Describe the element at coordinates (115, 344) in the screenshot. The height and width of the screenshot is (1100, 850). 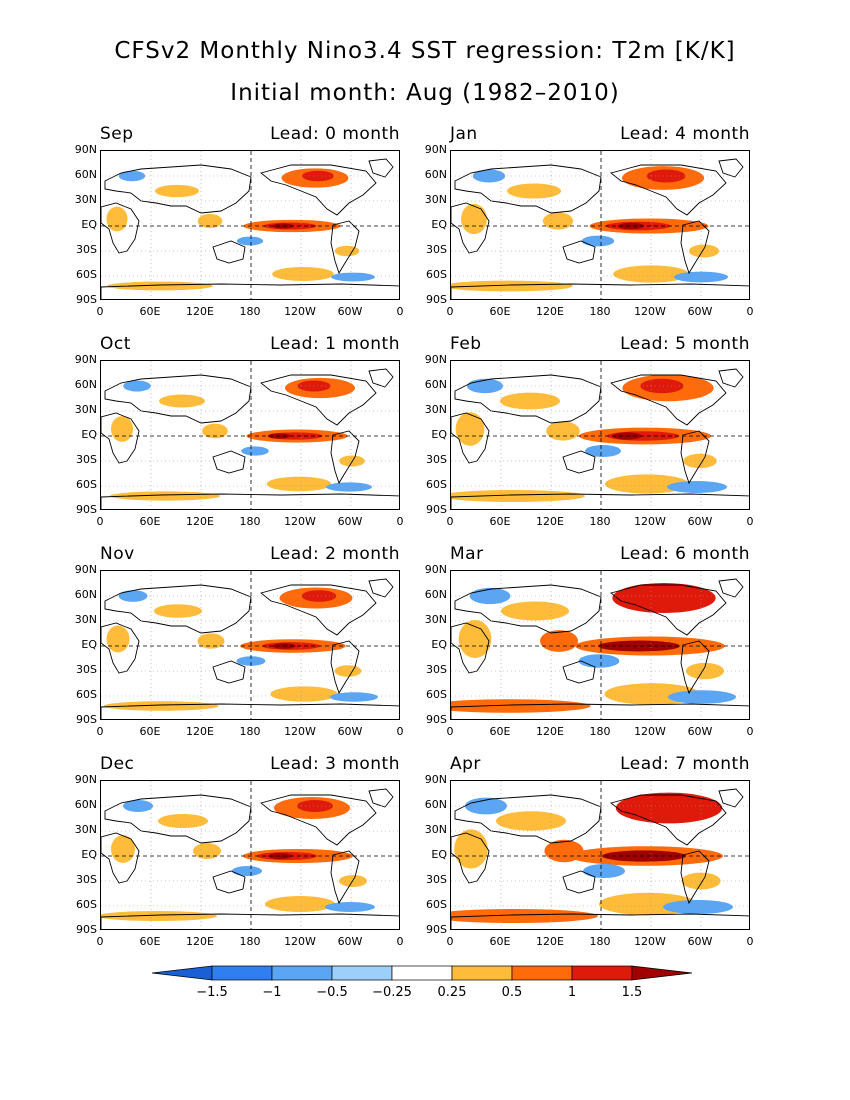
I see `panel-month-label: Oct` at that location.